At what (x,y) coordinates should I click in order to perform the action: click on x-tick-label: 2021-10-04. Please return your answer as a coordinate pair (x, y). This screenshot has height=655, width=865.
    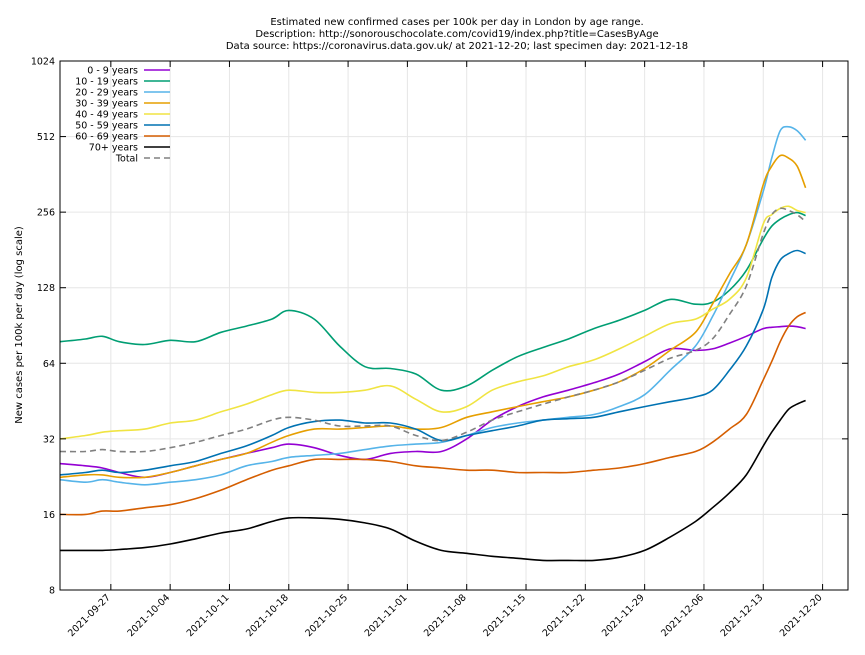
    Looking at the image, I should click on (148, 615).